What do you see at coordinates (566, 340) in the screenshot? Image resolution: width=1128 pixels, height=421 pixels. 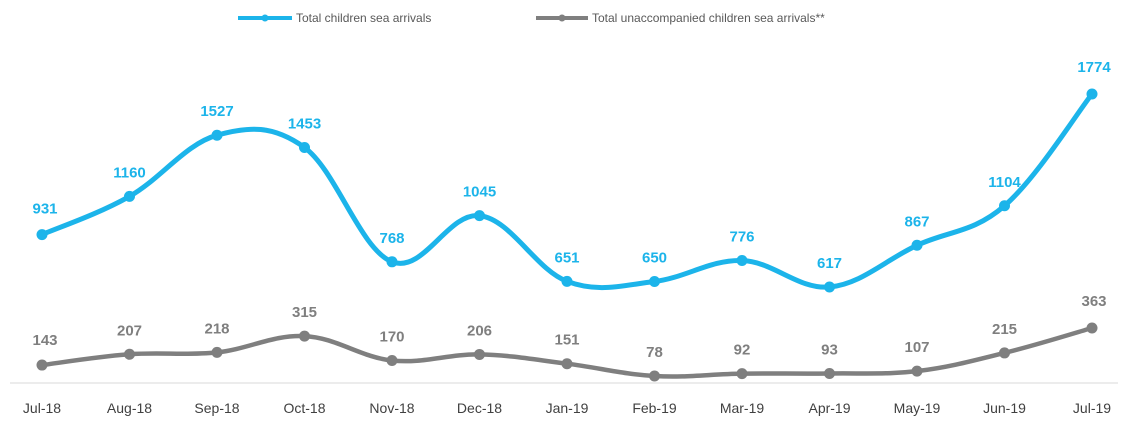 I see `data-label: 151` at bounding box center [566, 340].